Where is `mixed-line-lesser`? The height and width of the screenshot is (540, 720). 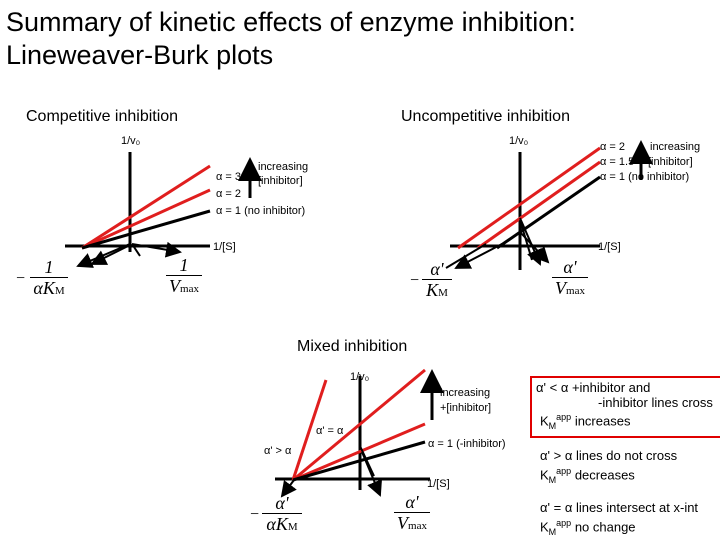
mixed-line-lesser is located at coordinates (359, 452).